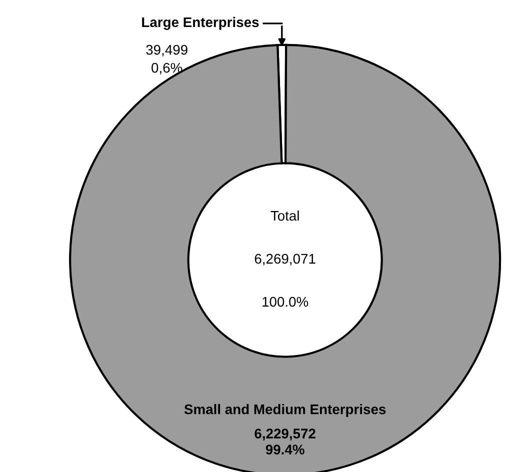 The height and width of the screenshot is (472, 505). What do you see at coordinates (285, 441) in the screenshot?
I see `data-label: 6,229,572 99.4%` at bounding box center [285, 441].